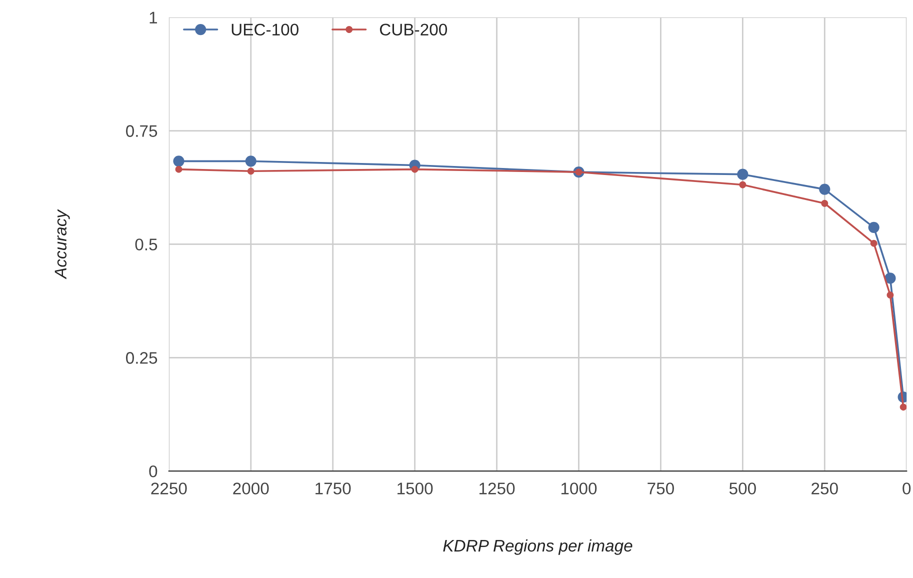  What do you see at coordinates (825, 488) in the screenshot?
I see `x-tick-label: 250` at bounding box center [825, 488].